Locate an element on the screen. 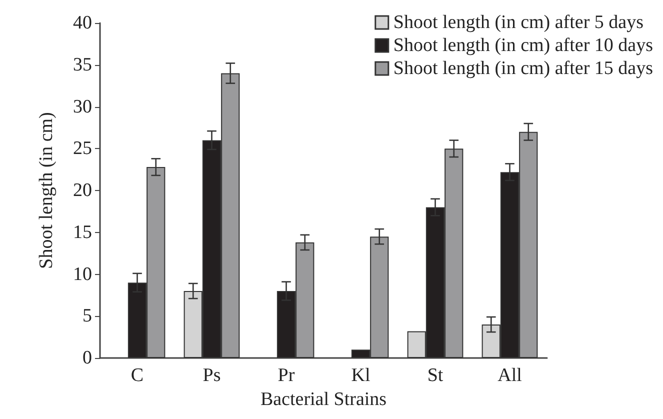 This screenshot has width=663, height=419. y-tick-label: 35 is located at coordinates (82, 65).